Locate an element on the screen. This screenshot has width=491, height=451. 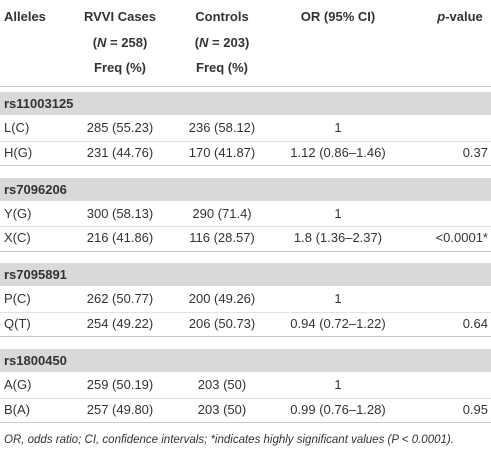
cell: 300 (58.13) is located at coordinates (120, 213).